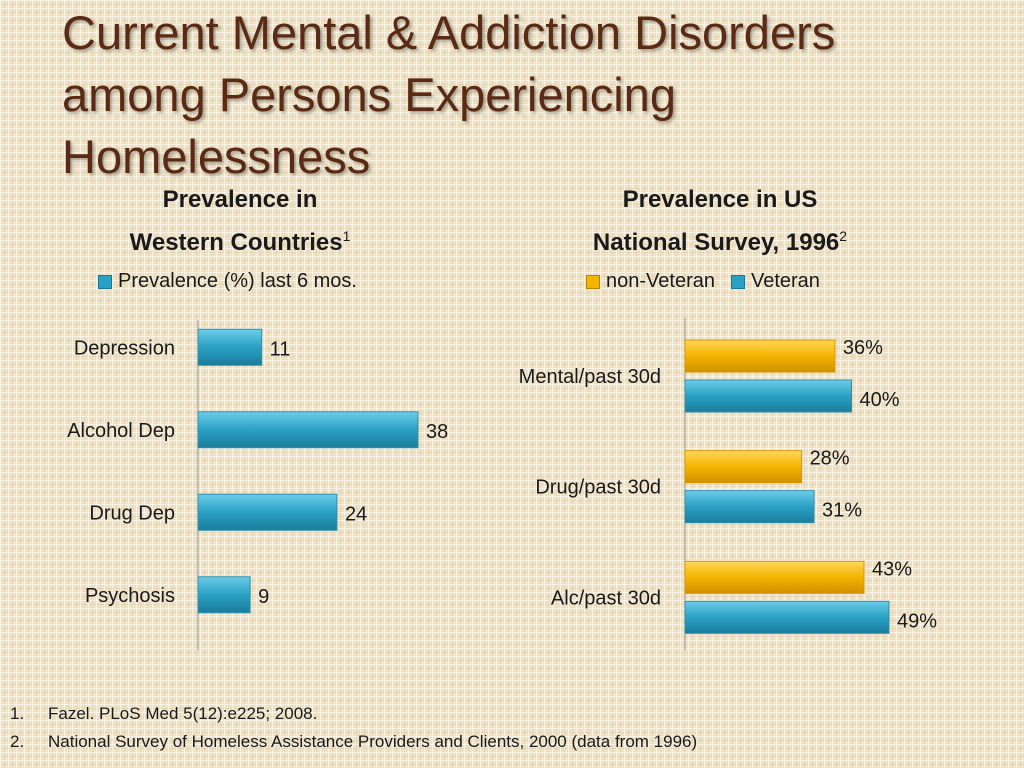  What do you see at coordinates (240, 221) in the screenshot?
I see `left-chart-subtitle: Prevalence in Western Countries1` at bounding box center [240, 221].